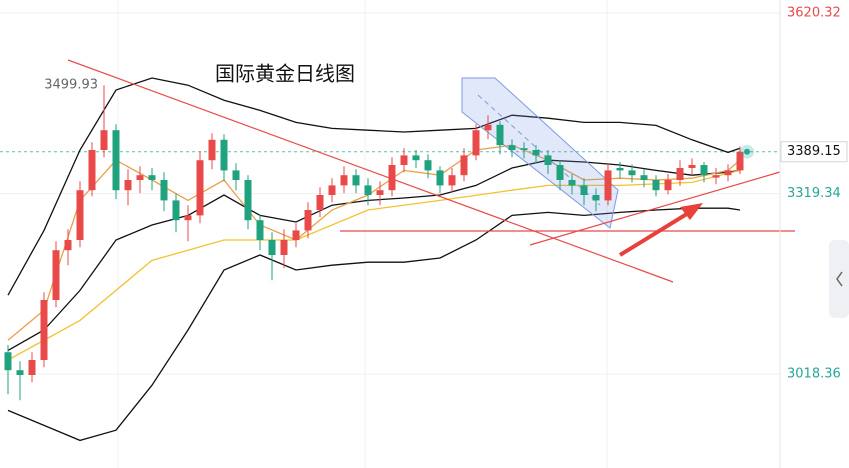  What do you see at coordinates (747, 151) in the screenshot?
I see `last-price-dot` at bounding box center [747, 151].